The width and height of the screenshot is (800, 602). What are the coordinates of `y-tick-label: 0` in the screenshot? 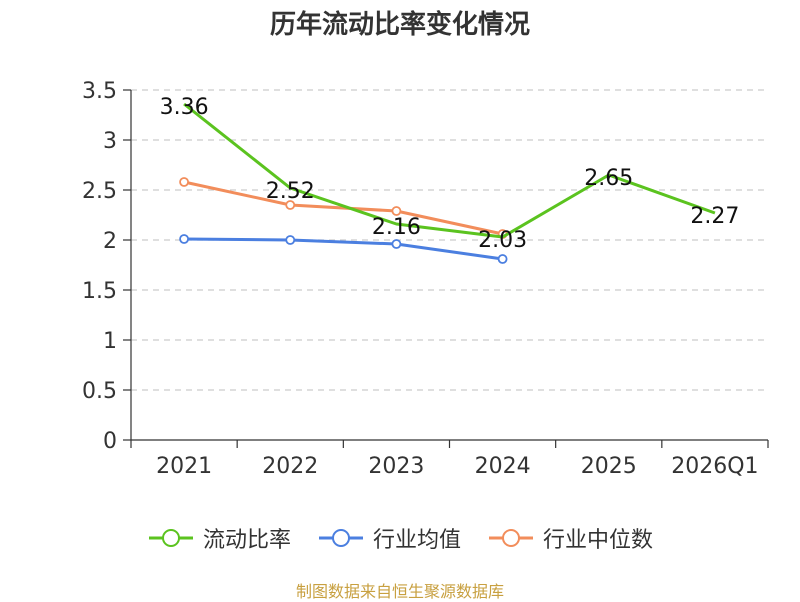 It's located at (110, 441).